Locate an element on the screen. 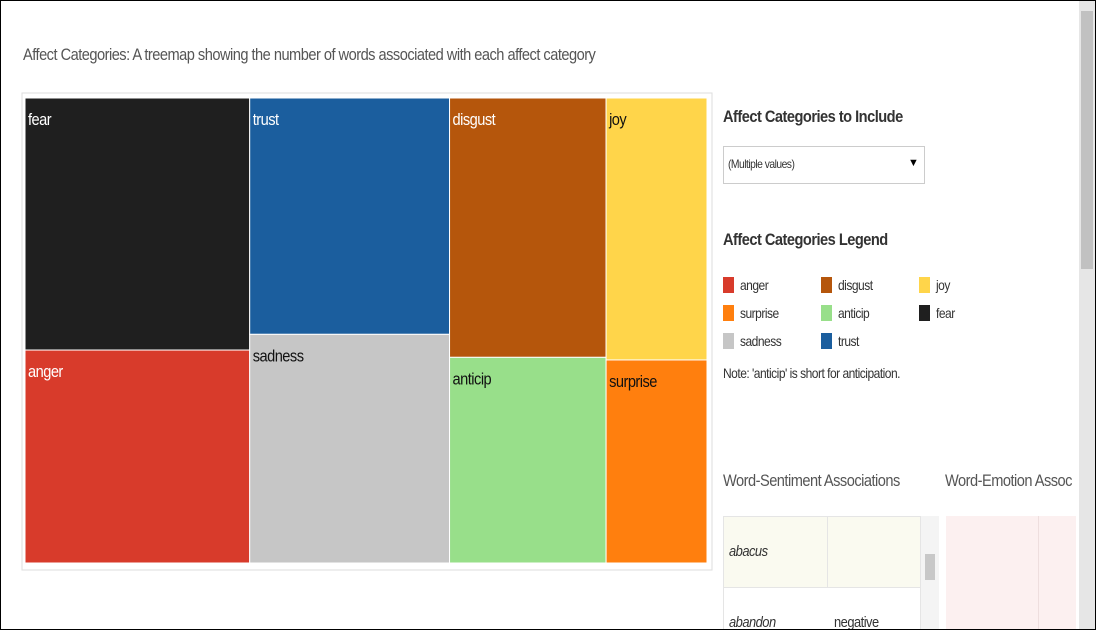 Image resolution: width=1096 pixels, height=630 pixels. cell-label: joy is located at coordinates (617, 120).